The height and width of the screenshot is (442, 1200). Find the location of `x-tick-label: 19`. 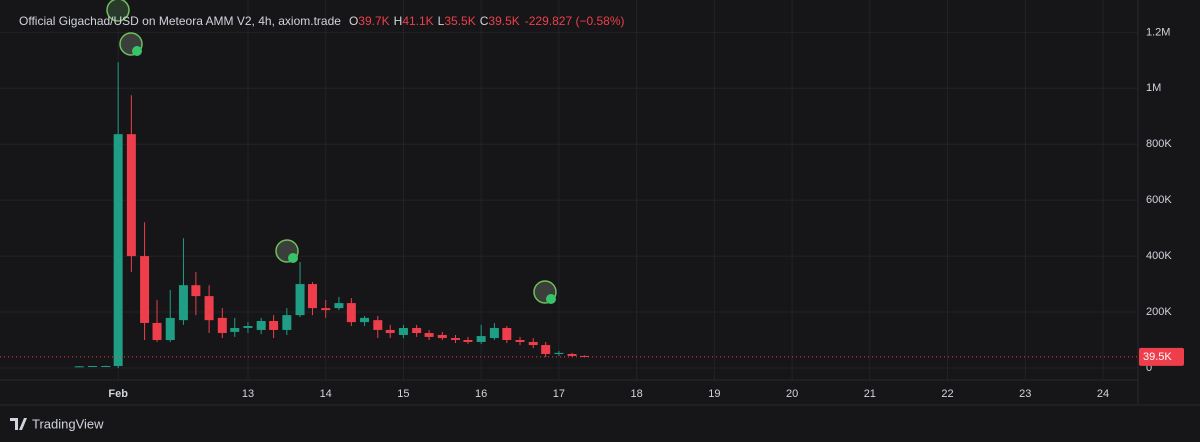

x-tick-label: 19 is located at coordinates (714, 394).